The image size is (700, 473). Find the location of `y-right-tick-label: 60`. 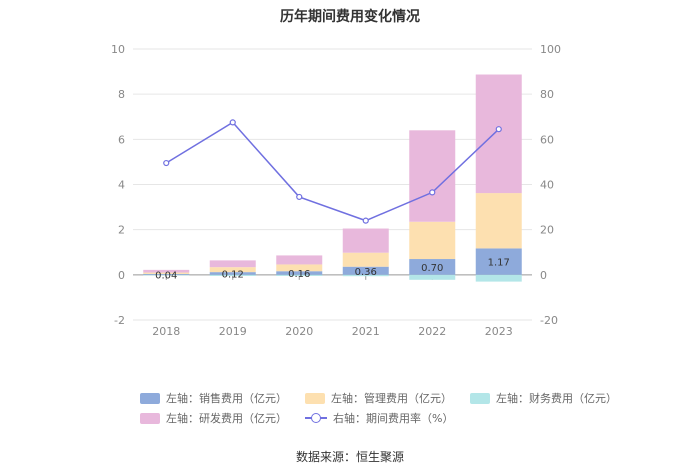

y-right-tick-label: 60 is located at coordinates (547, 139).